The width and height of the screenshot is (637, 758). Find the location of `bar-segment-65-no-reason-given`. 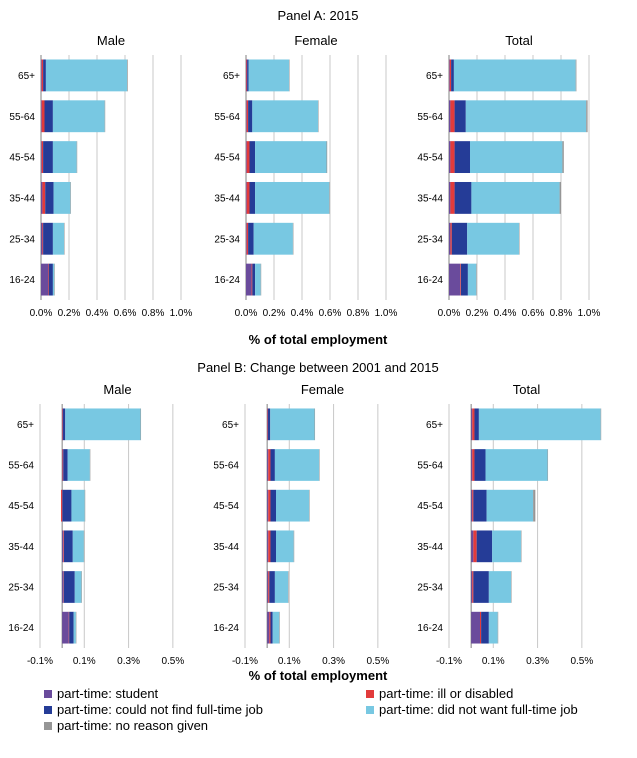

bar-segment-65-no-reason-given is located at coordinates (601, 424).